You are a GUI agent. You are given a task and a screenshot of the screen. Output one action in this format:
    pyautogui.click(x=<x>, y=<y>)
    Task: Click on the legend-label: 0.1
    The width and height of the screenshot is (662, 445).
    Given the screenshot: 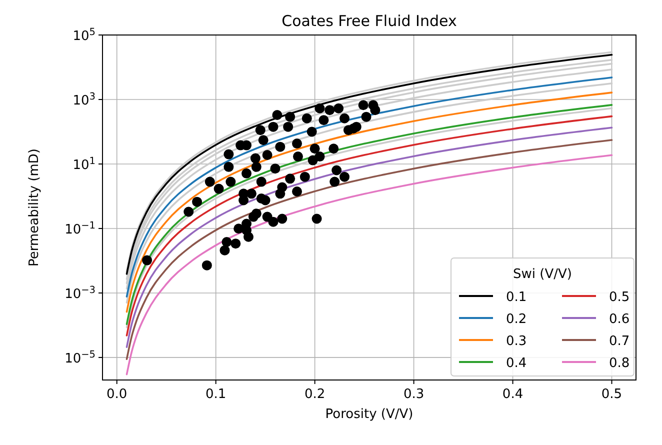 What is the action you would take?
    pyautogui.click(x=516, y=297)
    